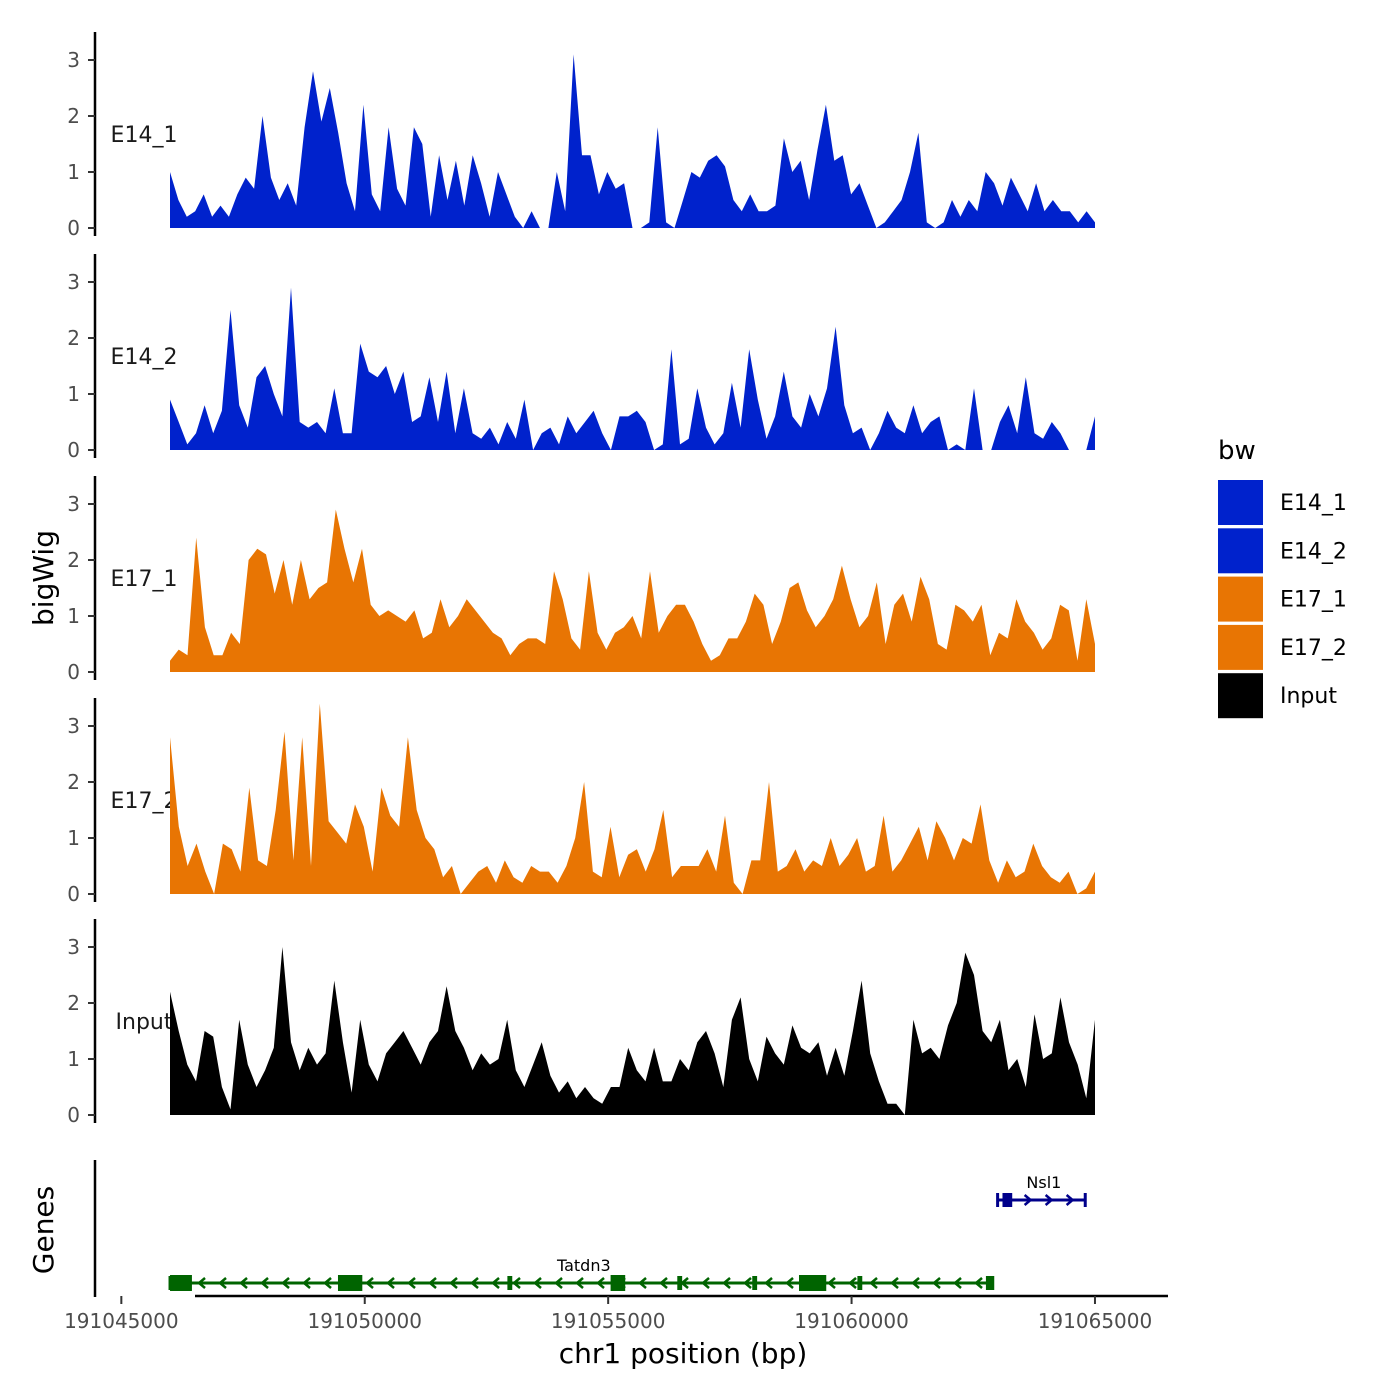  I want to click on legend-title: bw, so click(1237, 451).